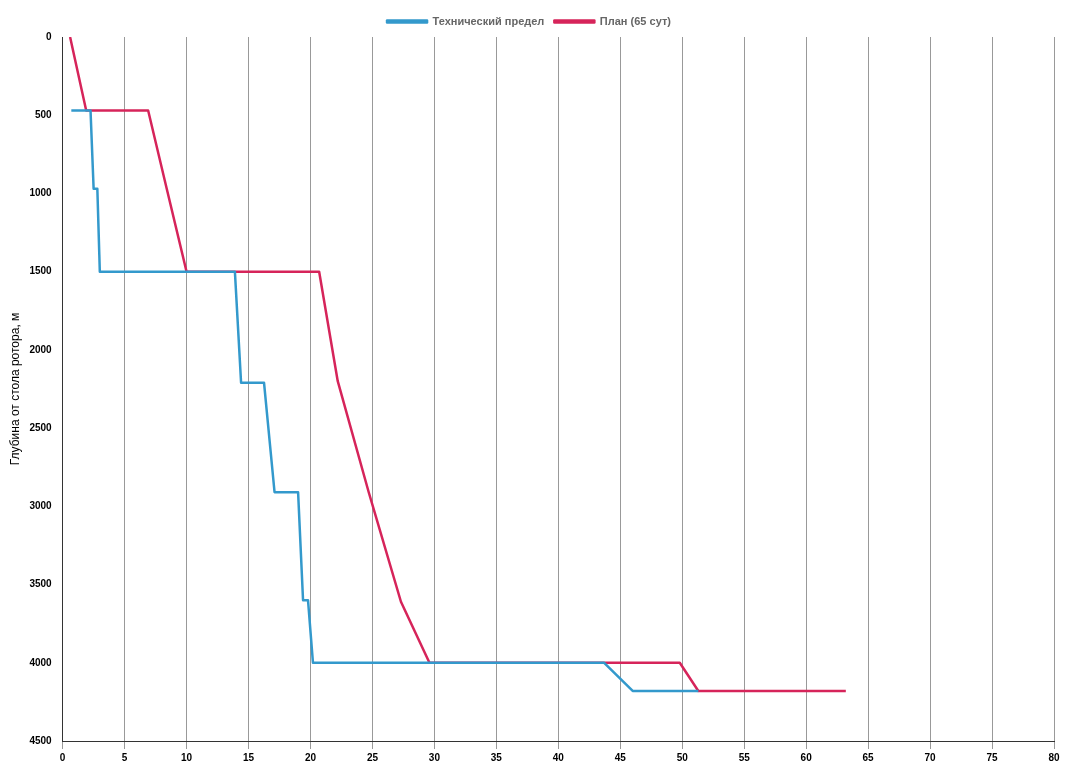  Describe the element at coordinates (744, 757) in the screenshot. I see `x-tick-label: 55` at that location.